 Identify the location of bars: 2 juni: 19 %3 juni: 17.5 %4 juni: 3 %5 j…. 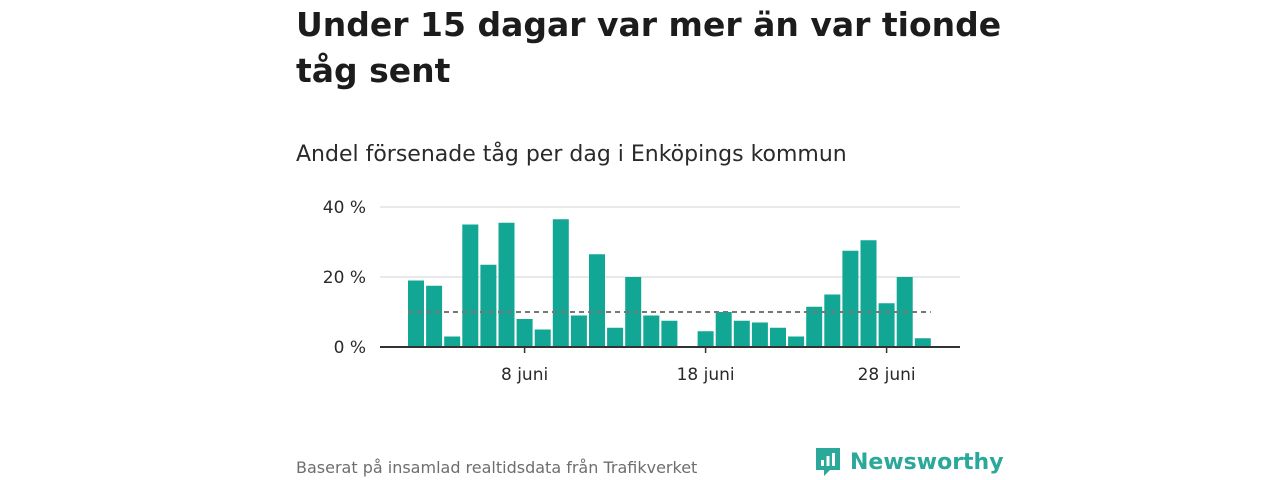
(669, 283).